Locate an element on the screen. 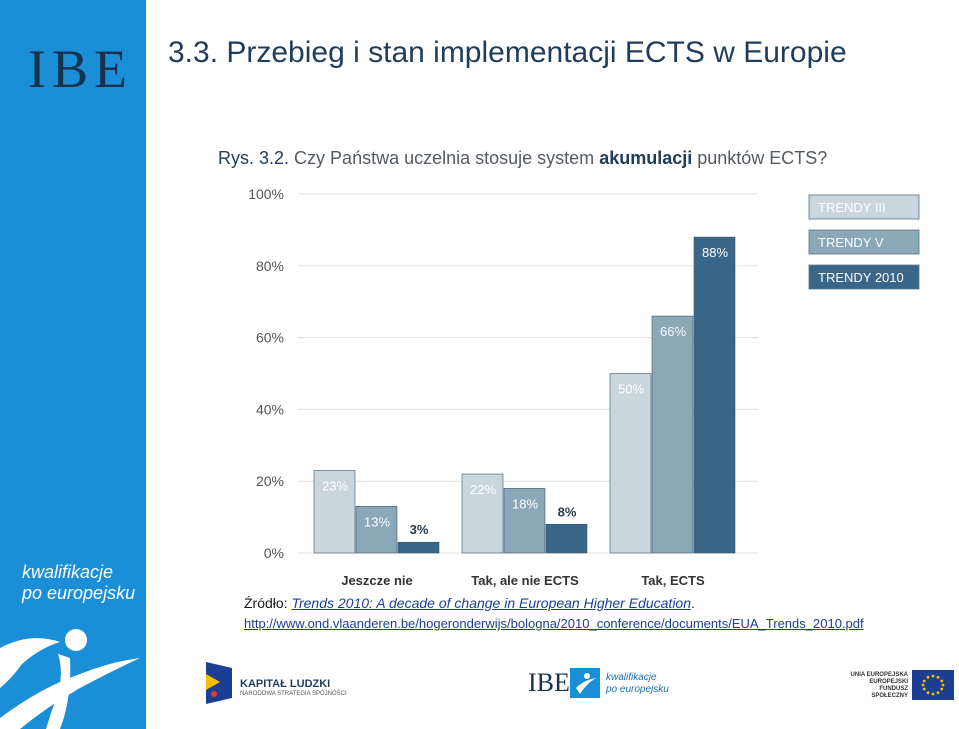  footer-brand-line2: po europejsku is located at coordinates (637, 689).